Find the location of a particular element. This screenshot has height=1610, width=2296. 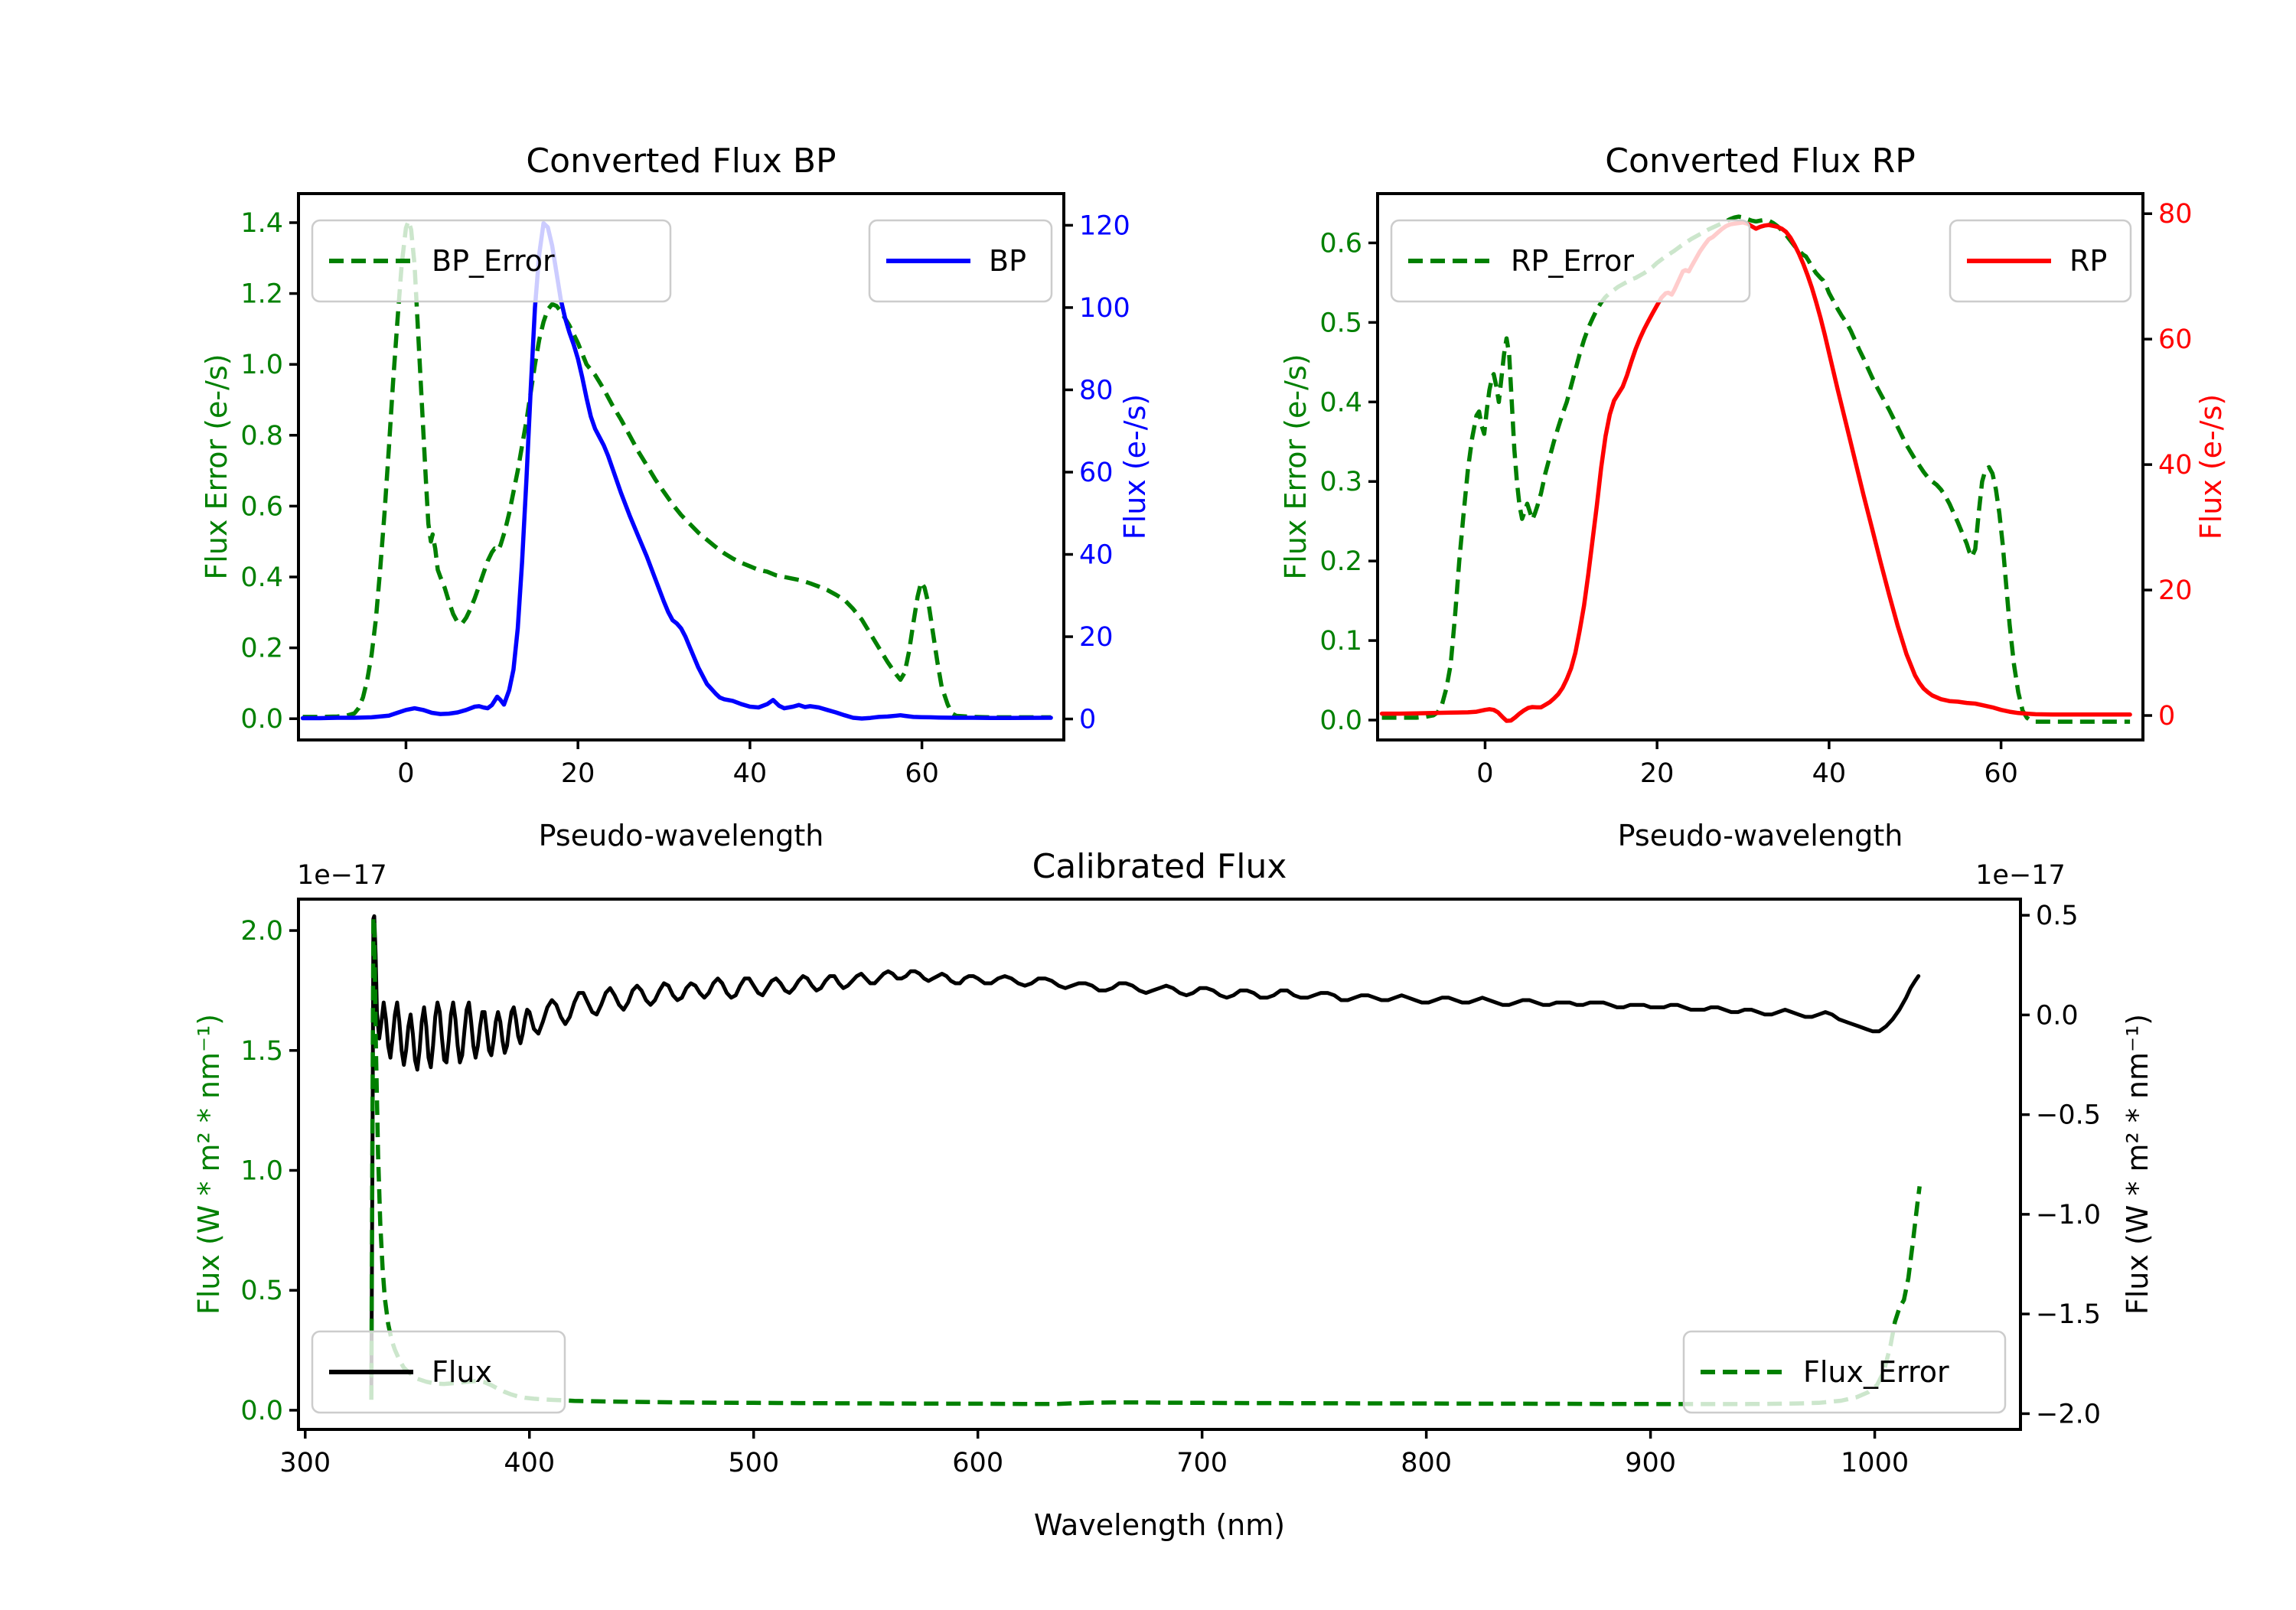

plot-title-bp: Converted Flux BP is located at coordinates (681, 162).